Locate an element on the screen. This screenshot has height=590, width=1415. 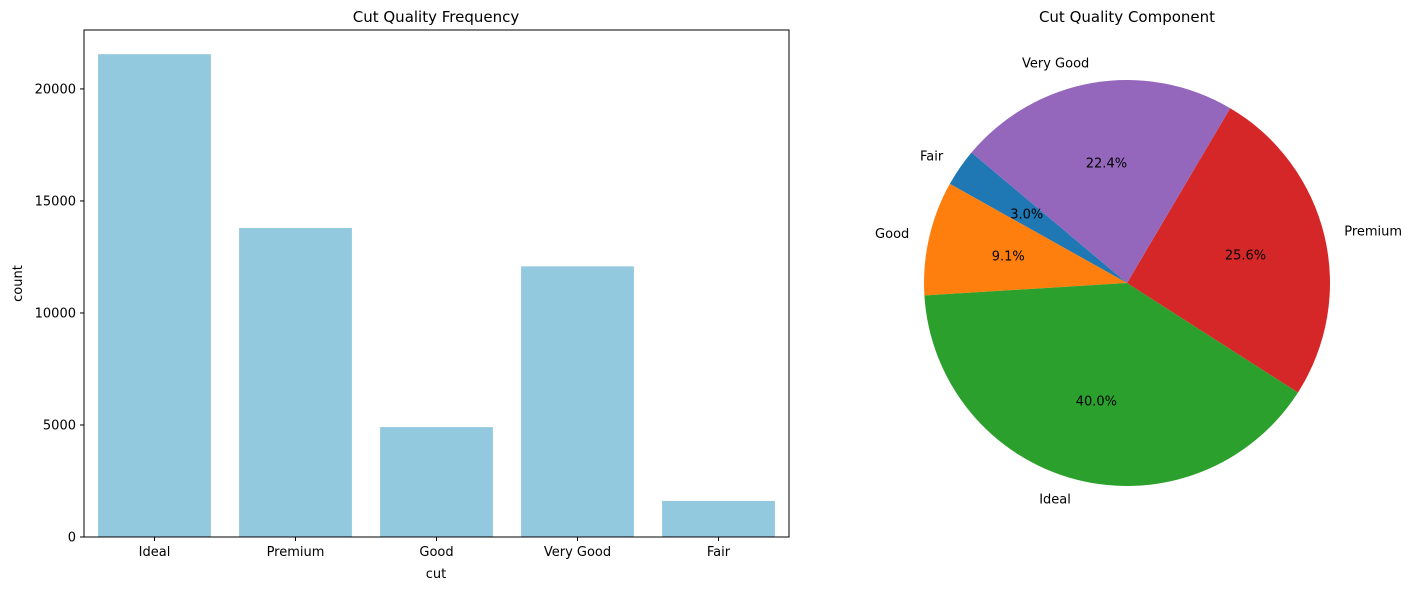
y-axis-ticks: 0 5000 10000 15000 20000 is located at coordinates (59, 314).